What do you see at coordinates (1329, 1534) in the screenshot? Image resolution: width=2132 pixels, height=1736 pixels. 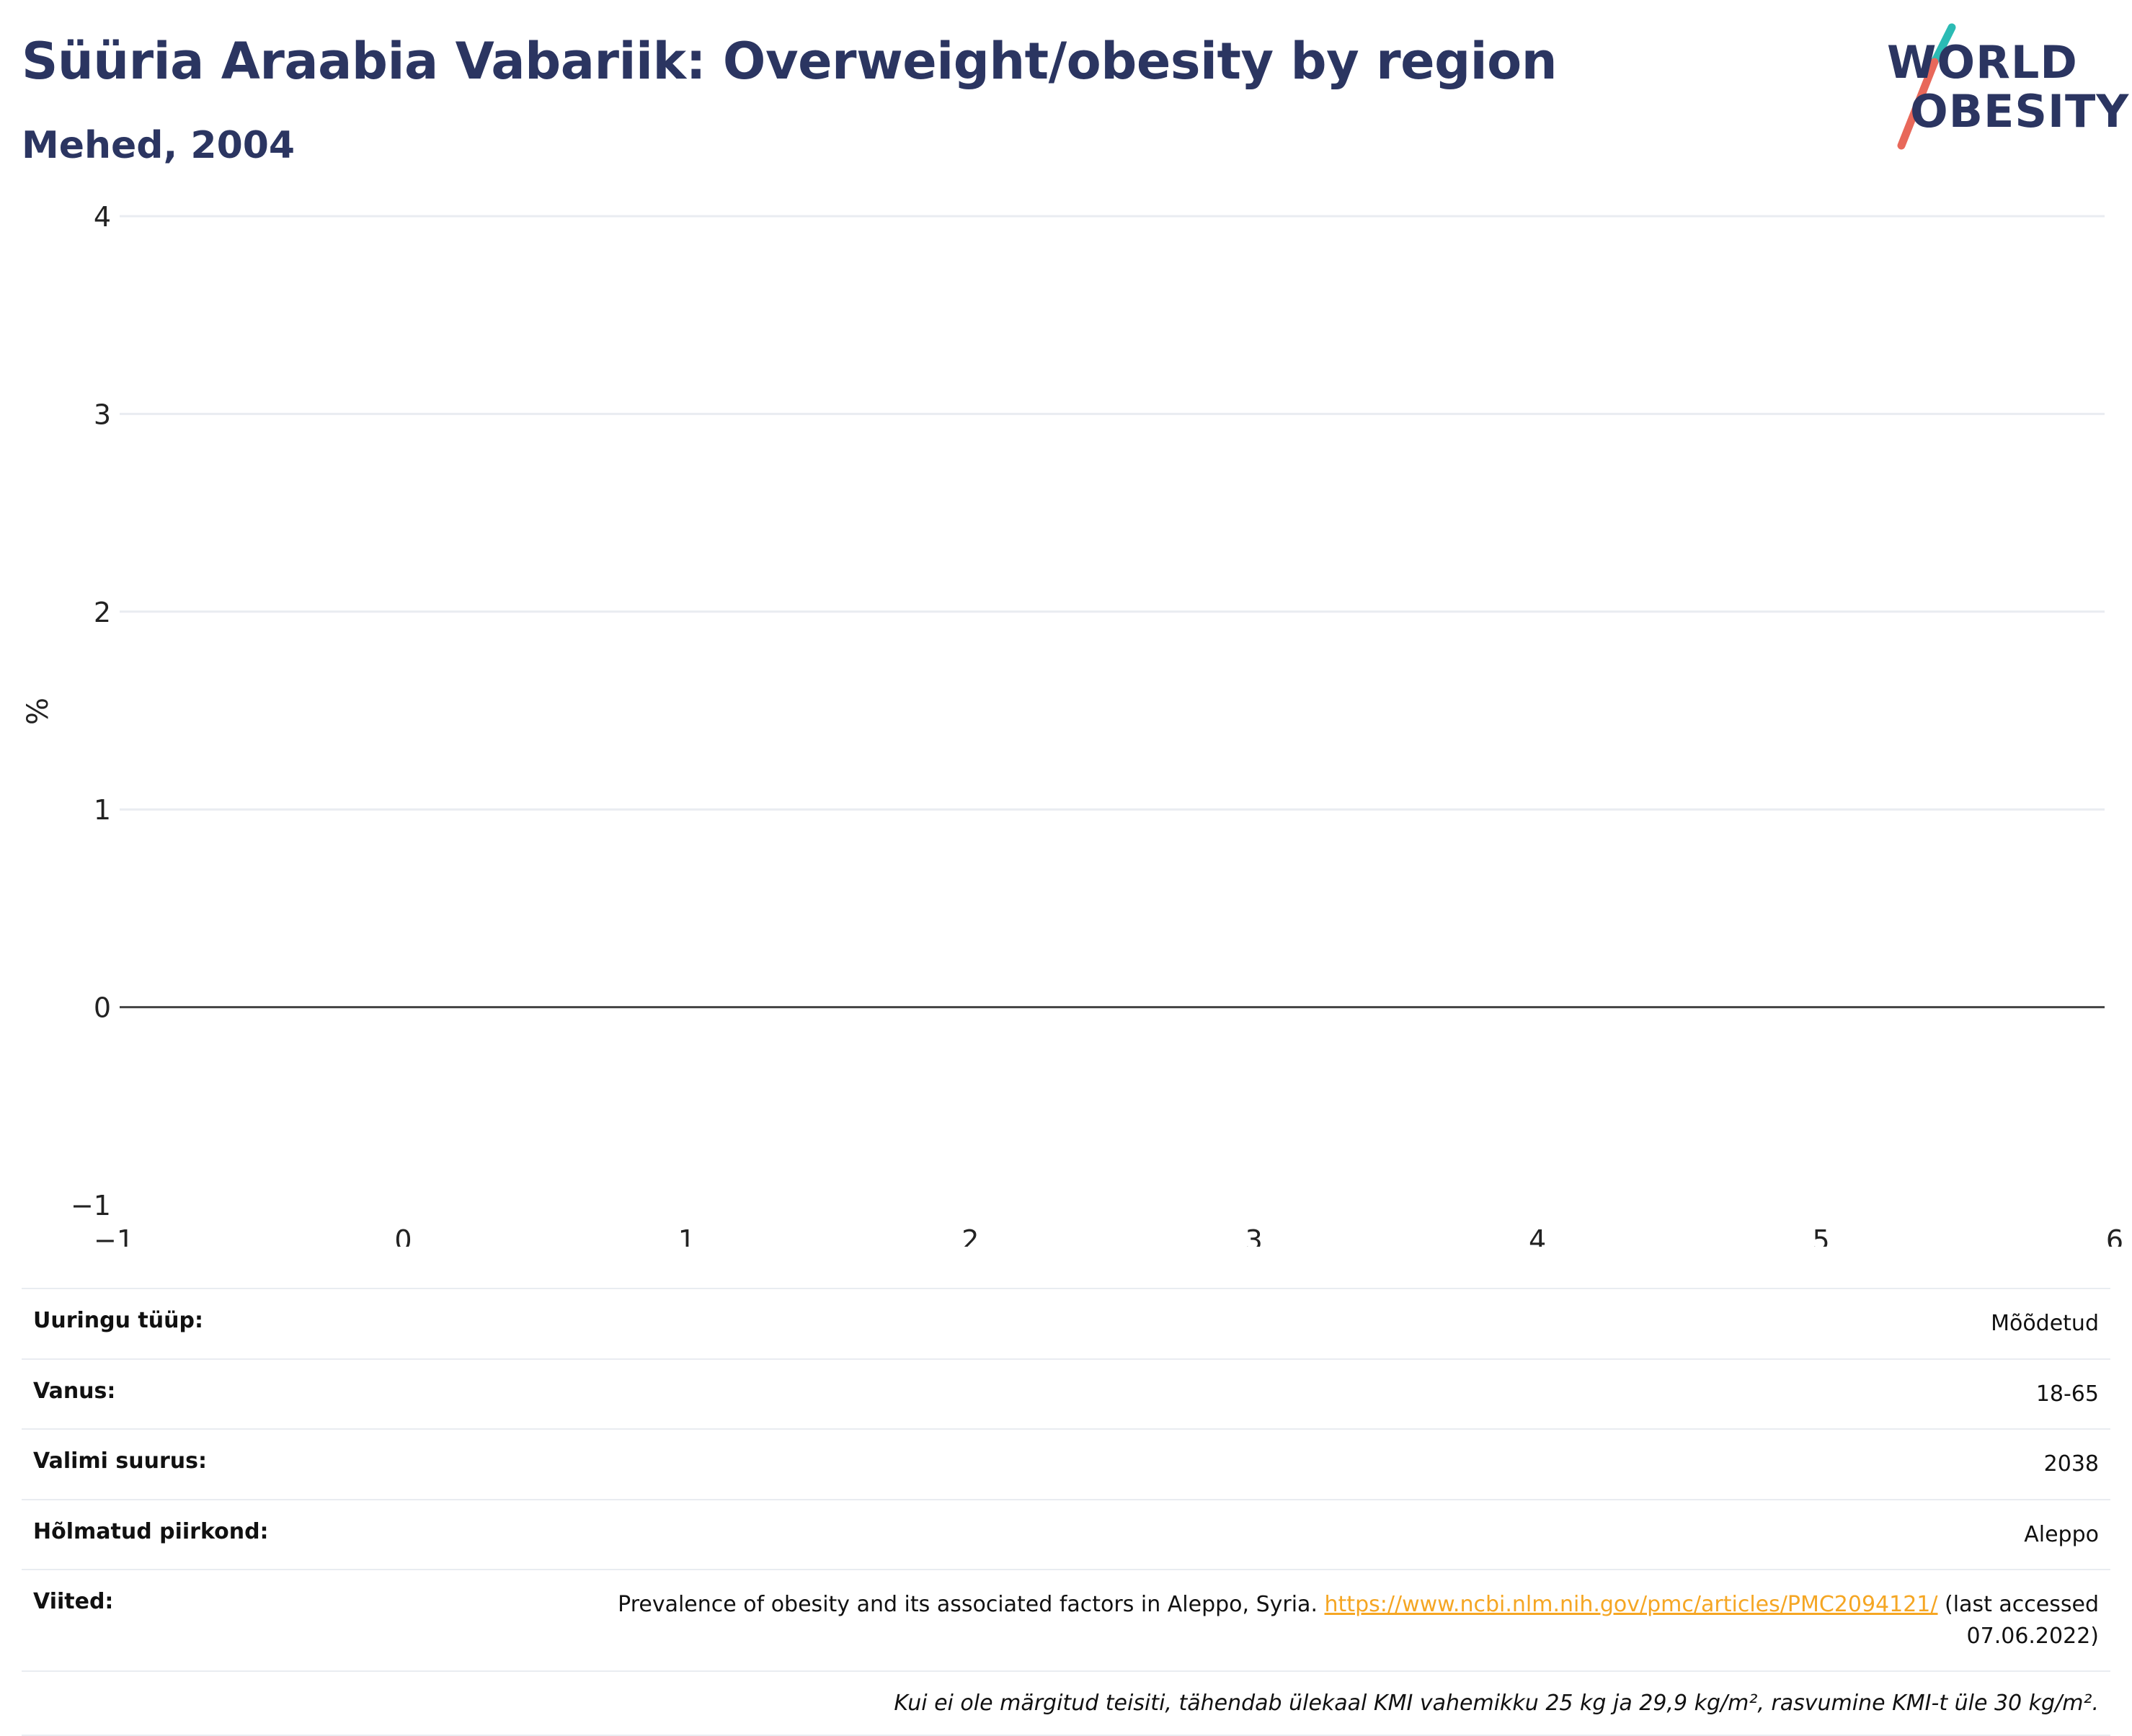 I see `info-value: Aleppo` at bounding box center [1329, 1534].